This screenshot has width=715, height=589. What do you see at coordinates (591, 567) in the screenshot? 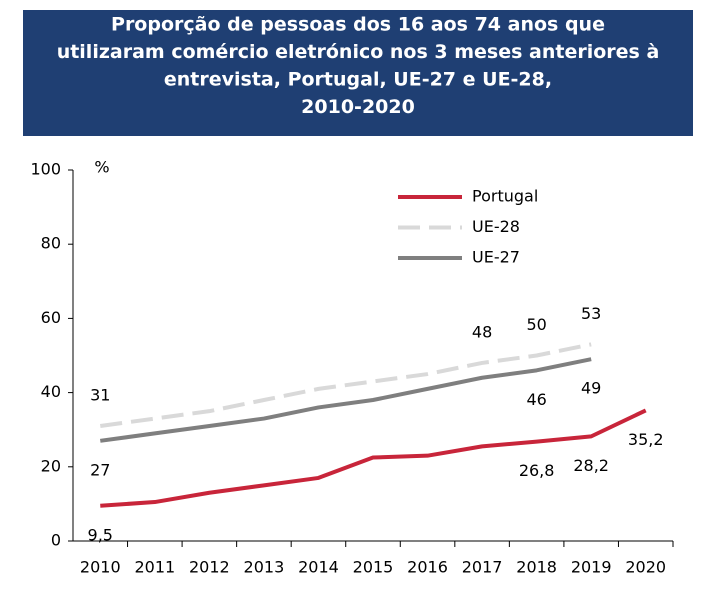
I see `x-tick-label: 2019` at bounding box center [591, 567].